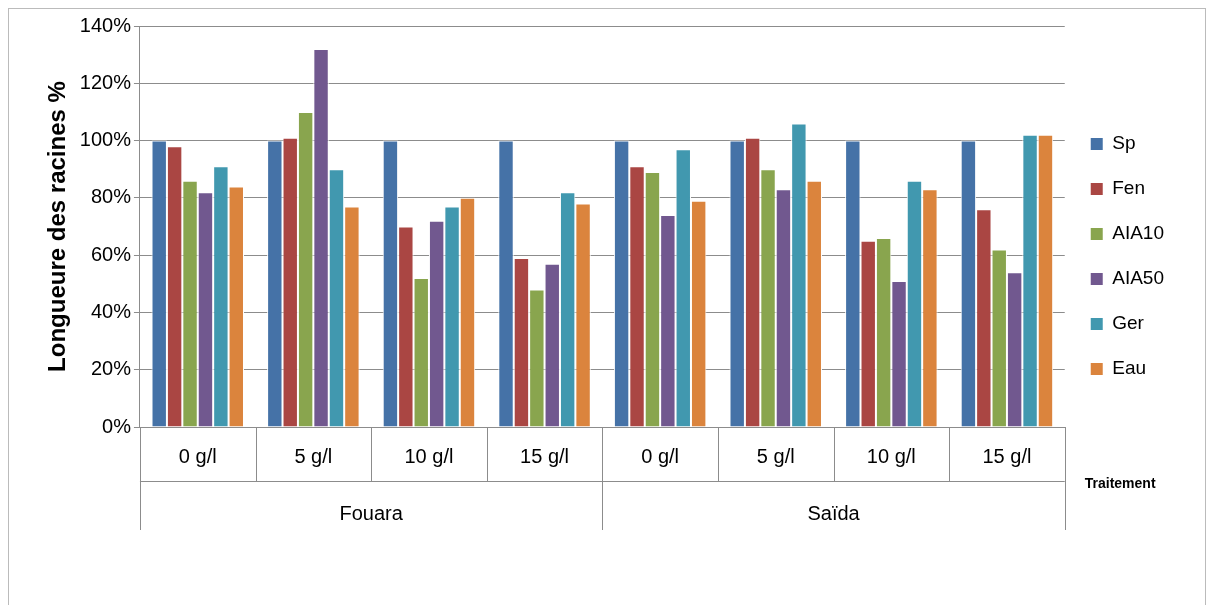 This screenshot has width=1214, height=605. I want to click on text: Saïda, so click(834, 512).